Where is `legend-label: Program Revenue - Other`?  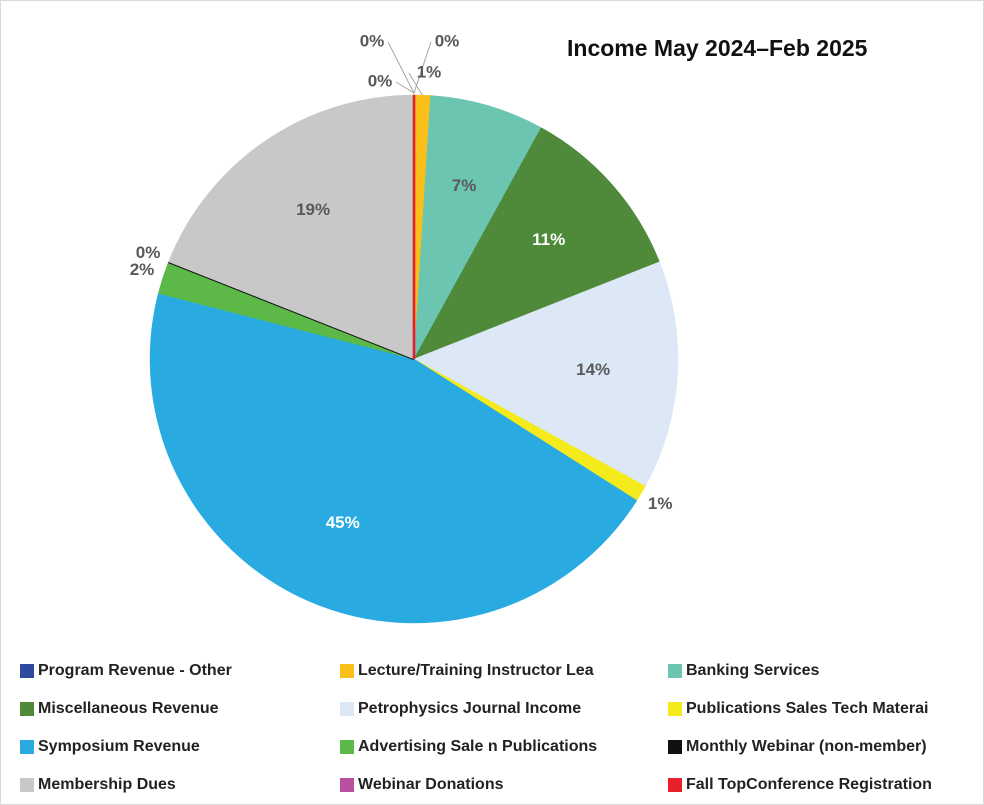 legend-label: Program Revenue - Other is located at coordinates (135, 670).